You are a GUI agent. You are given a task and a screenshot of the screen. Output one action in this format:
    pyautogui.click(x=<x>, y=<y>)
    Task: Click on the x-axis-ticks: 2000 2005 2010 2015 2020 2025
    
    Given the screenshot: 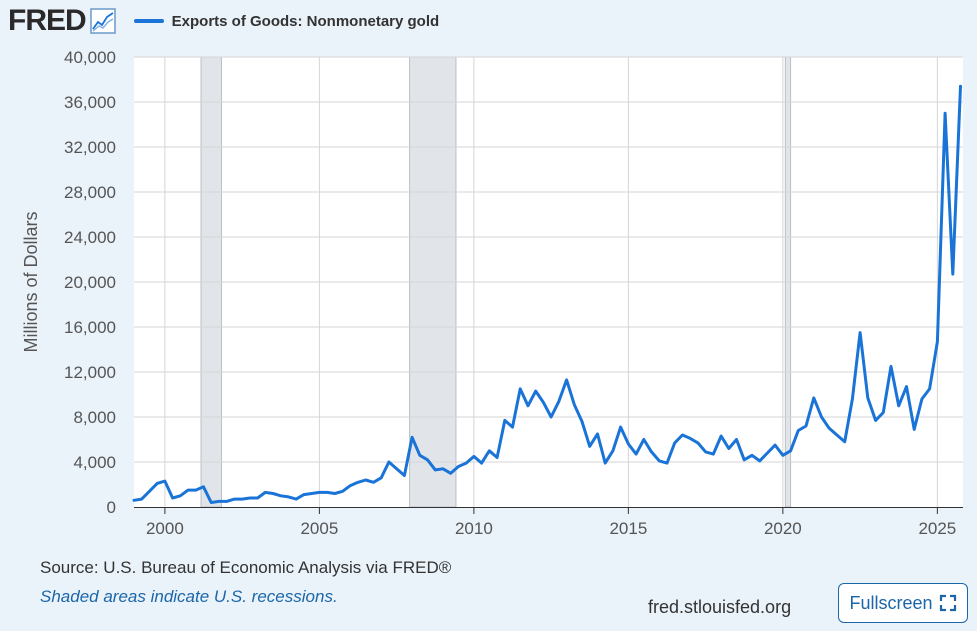 What is the action you would take?
    pyautogui.click(x=551, y=522)
    